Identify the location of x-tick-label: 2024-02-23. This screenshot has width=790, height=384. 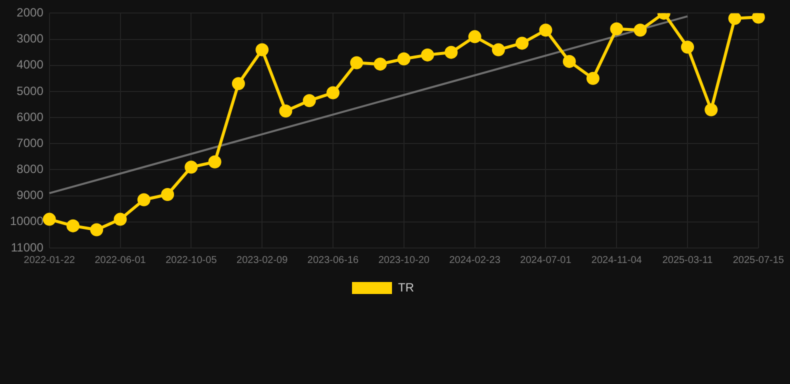
(475, 260).